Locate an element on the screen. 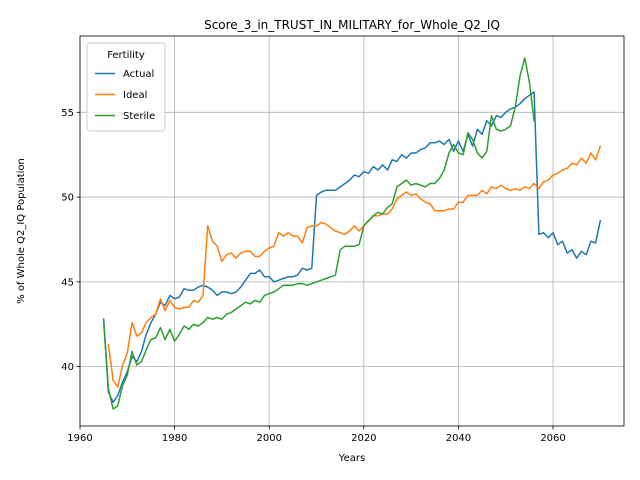 This screenshot has height=480, width=640. legend-box is located at coordinates (126, 87).